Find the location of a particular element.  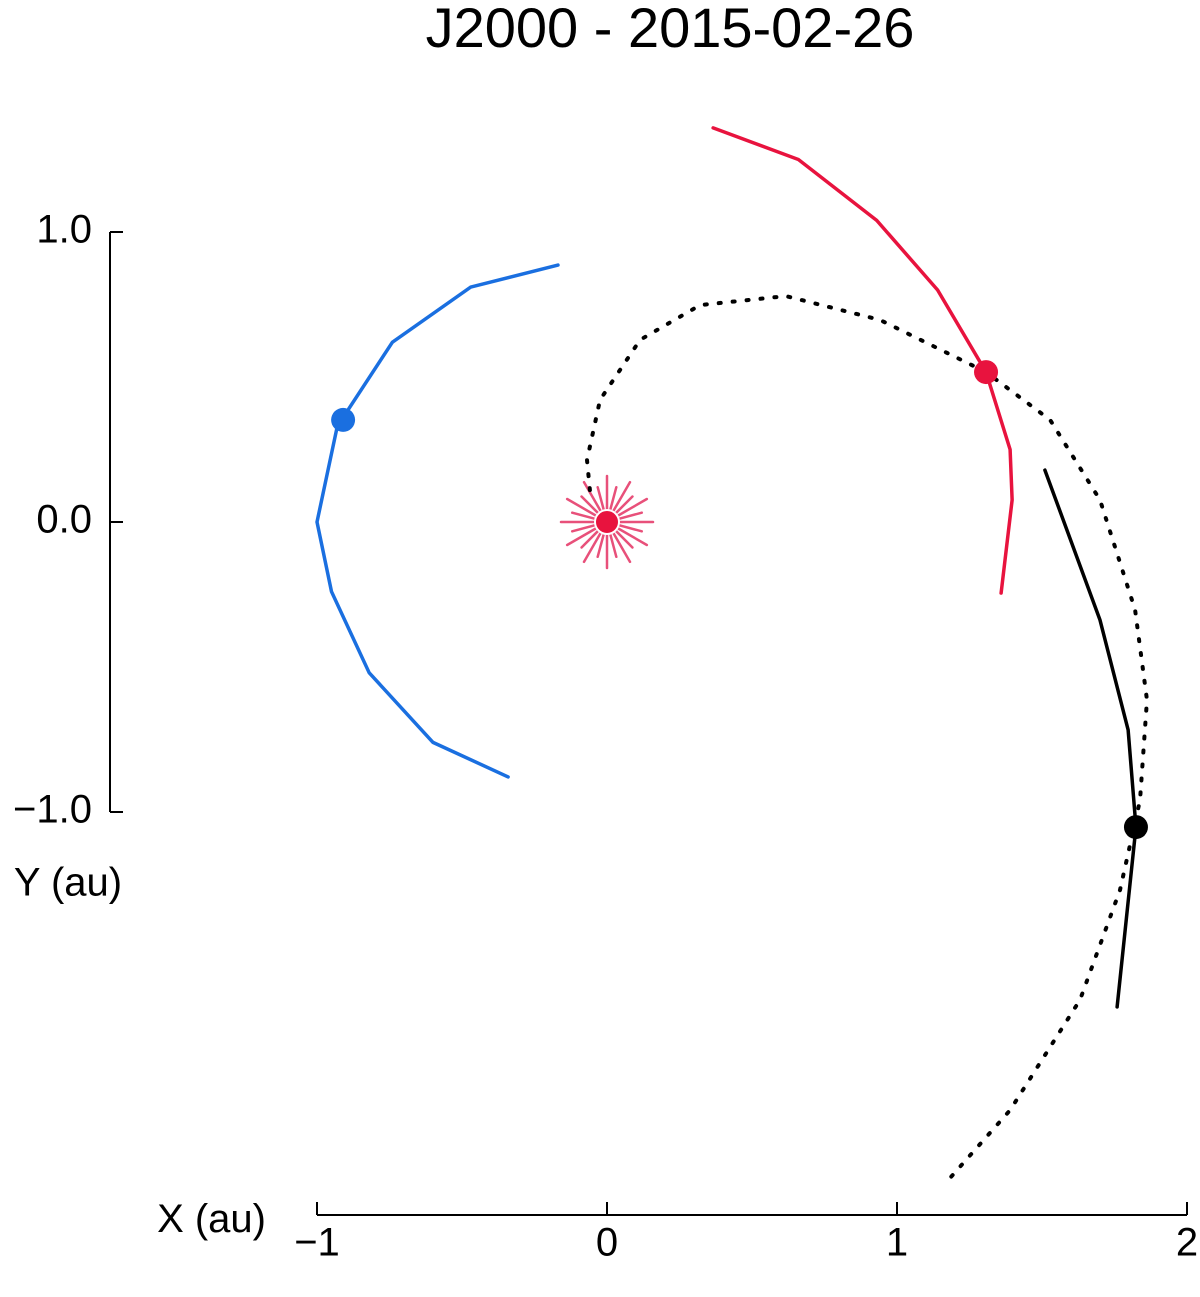

x-tick-label: 1 is located at coordinates (897, 1243).